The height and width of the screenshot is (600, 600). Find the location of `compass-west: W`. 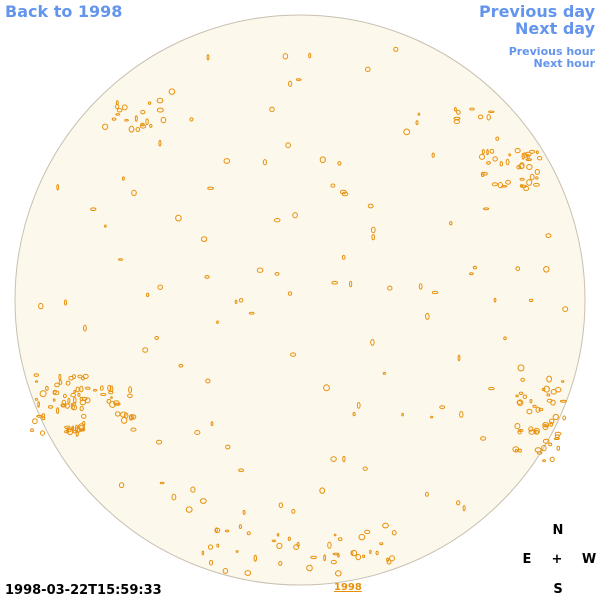

compass-west: W is located at coordinates (589, 559).